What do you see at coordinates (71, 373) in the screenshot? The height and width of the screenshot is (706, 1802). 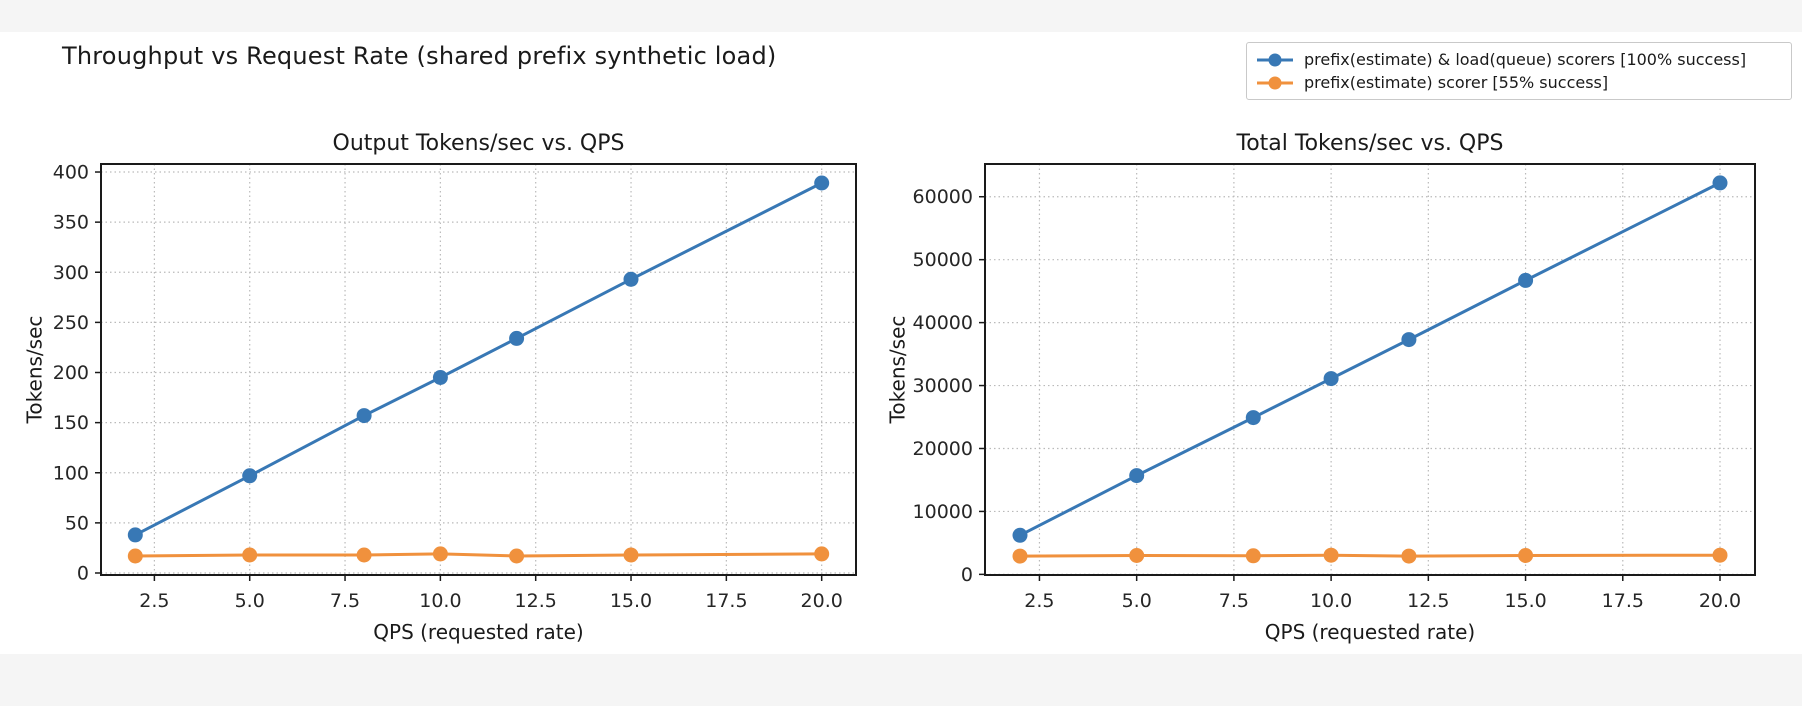 I see `svg-text: 200` at bounding box center [71, 373].